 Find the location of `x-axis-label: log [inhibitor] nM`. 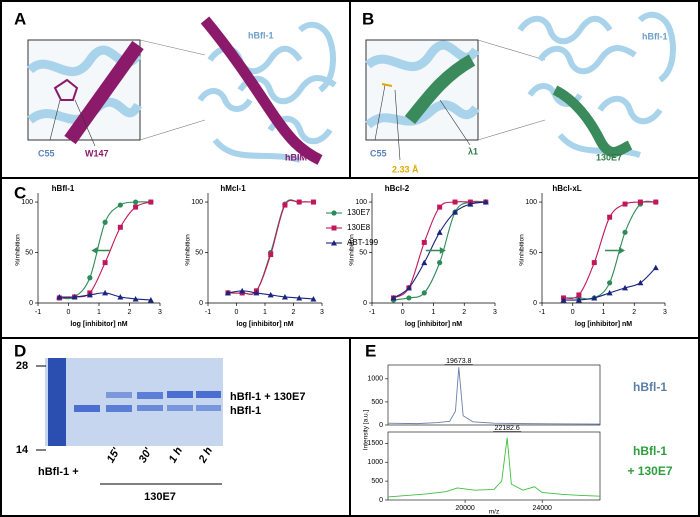

x-axis-label: log [inhibitor] nM is located at coordinates (98, 324).